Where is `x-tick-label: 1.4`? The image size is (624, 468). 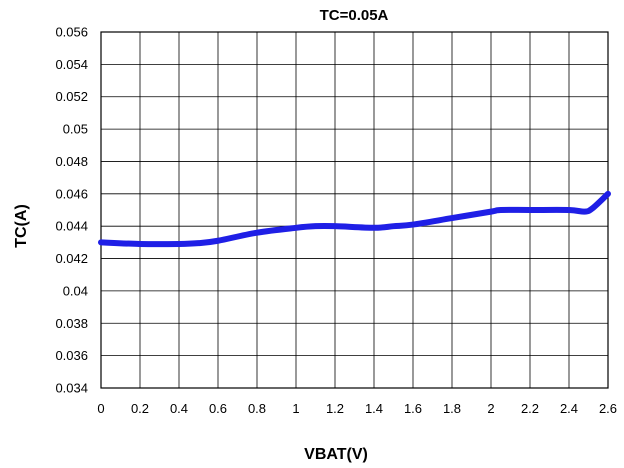 x-tick-label: 1.4 is located at coordinates (374, 408).